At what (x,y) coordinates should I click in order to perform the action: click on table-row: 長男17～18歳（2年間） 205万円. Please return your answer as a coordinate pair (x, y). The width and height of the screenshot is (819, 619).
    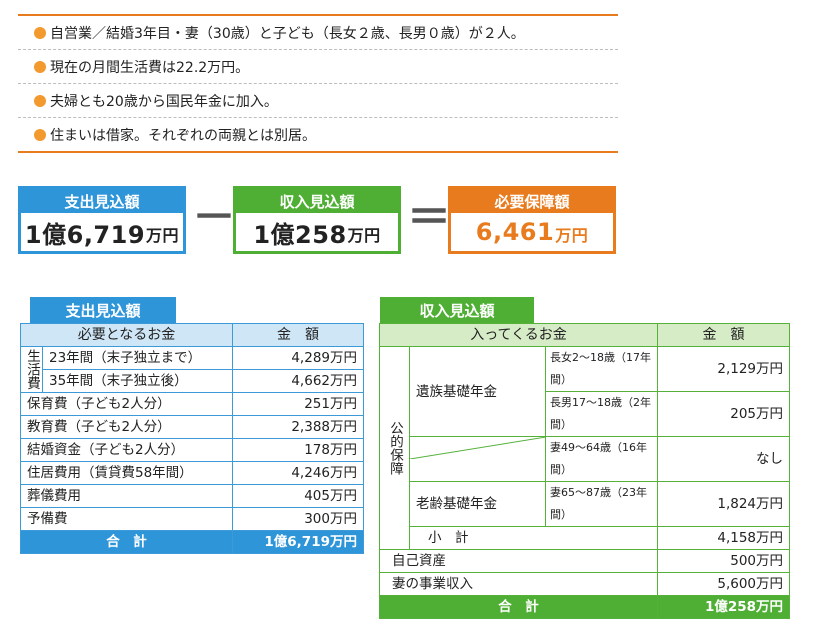
    Looking at the image, I should click on (585, 414).